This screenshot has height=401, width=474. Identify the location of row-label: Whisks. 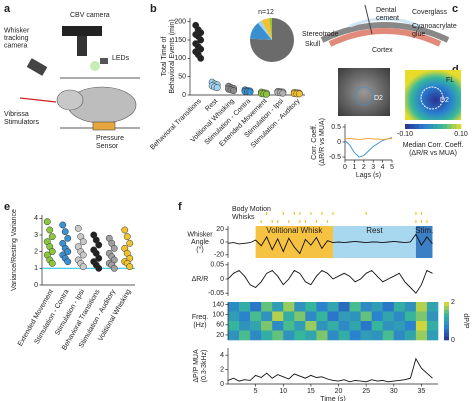
(243, 217).